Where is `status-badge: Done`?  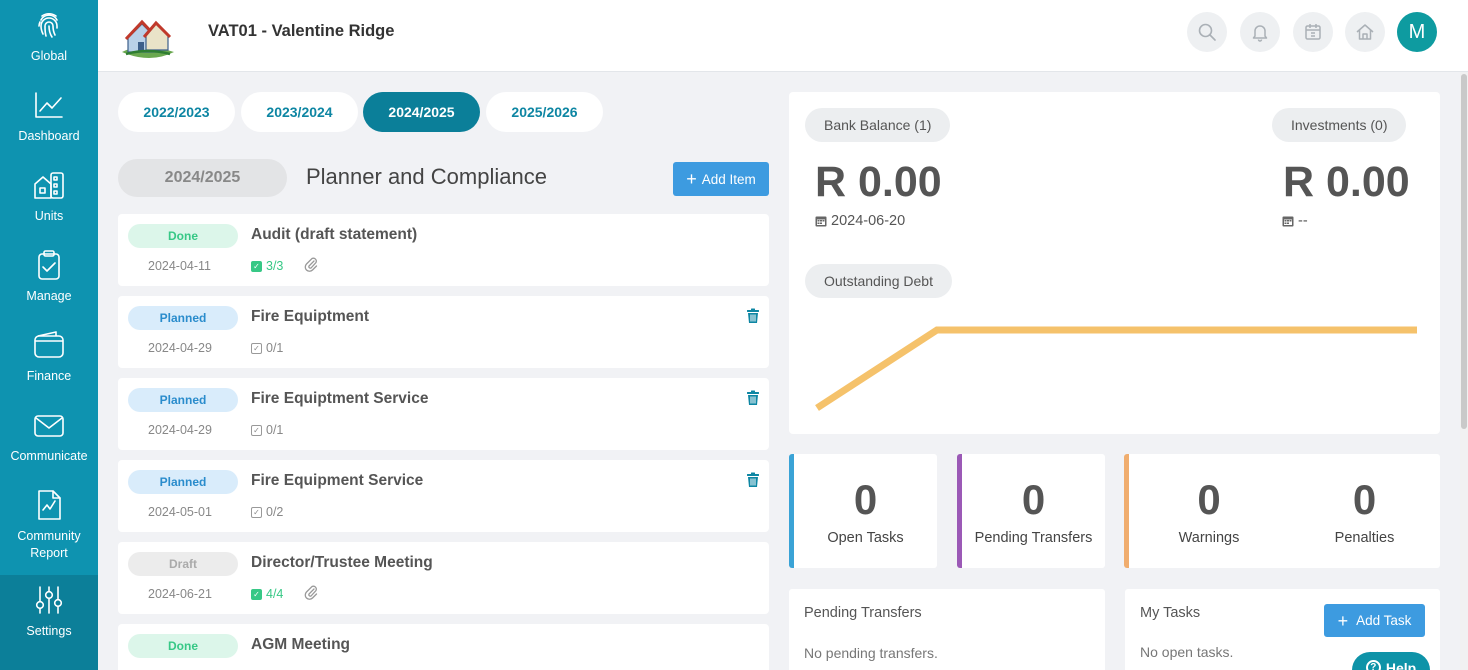
status-badge: Done is located at coordinates (183, 236).